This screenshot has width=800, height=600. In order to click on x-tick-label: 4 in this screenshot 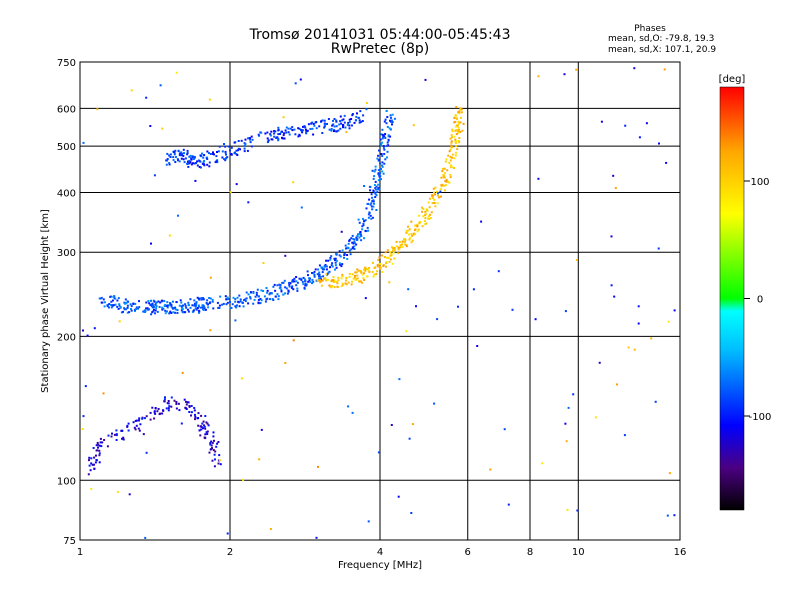, I will do `click(380, 552)`.